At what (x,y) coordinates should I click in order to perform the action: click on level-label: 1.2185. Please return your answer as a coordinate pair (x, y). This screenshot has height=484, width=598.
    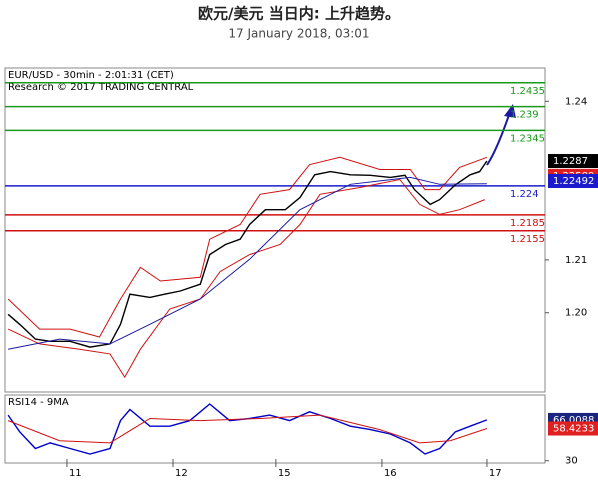
    Looking at the image, I should click on (527, 223).